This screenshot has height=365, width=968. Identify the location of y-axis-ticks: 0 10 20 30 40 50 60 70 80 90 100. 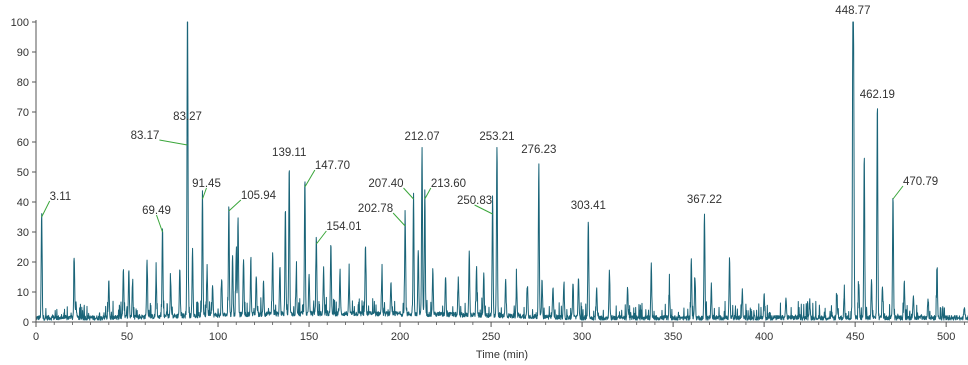
(23, 173).